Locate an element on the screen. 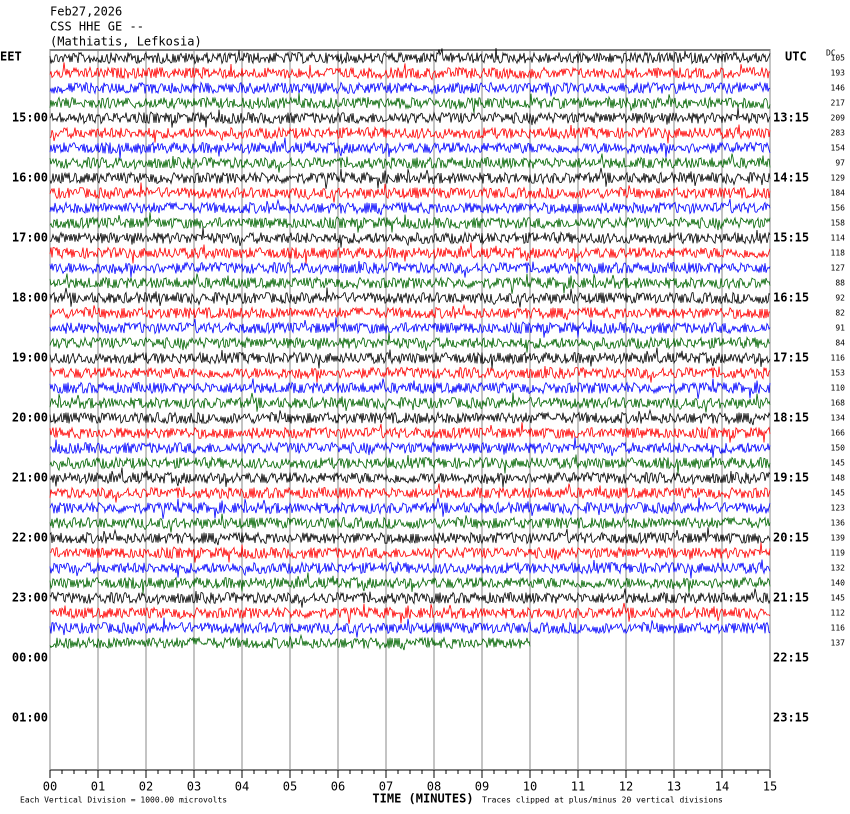 This screenshot has height=814, width=850. left-time: 01:00 is located at coordinates (30, 718).